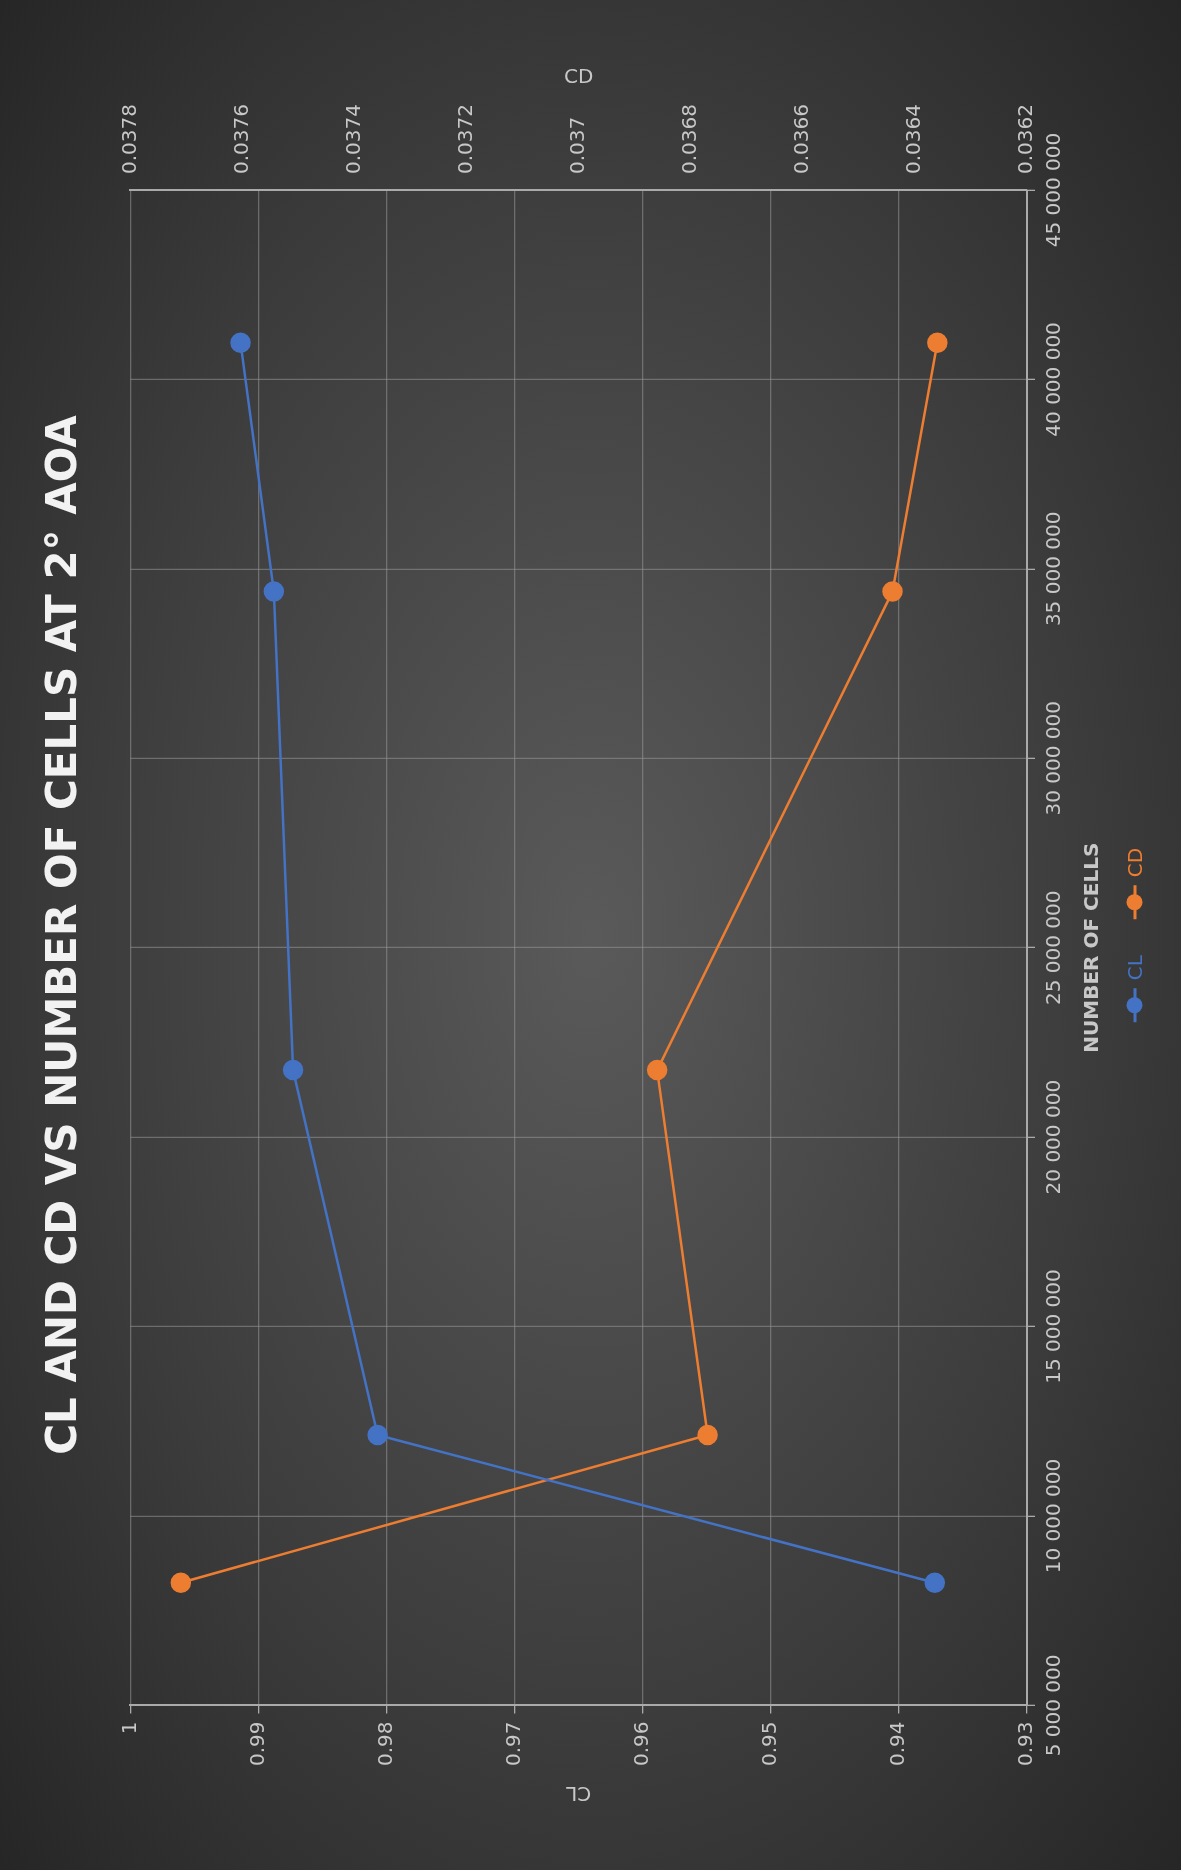  What do you see at coordinates (1053, 758) in the screenshot?
I see `y-tick-label: 30 000 000` at bounding box center [1053, 758].